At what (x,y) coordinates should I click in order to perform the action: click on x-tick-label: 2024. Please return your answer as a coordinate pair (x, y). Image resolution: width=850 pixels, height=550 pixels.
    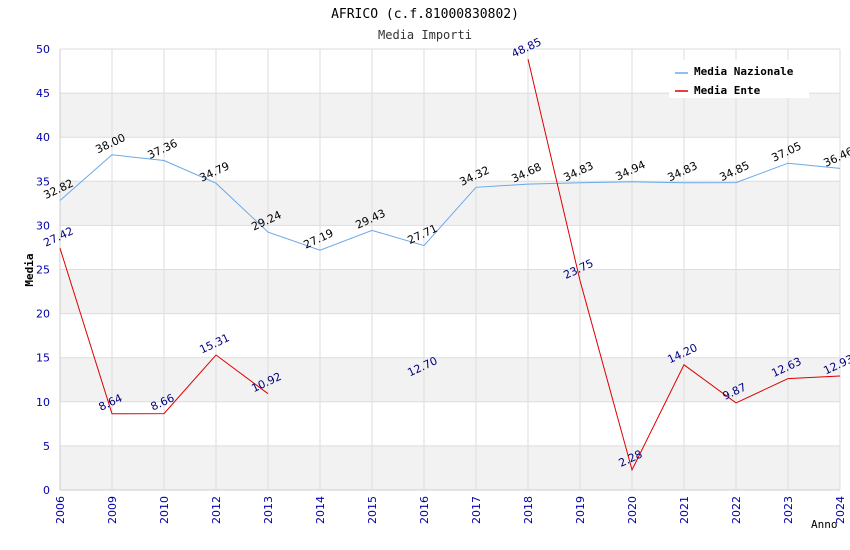
    Looking at the image, I should click on (840, 510).